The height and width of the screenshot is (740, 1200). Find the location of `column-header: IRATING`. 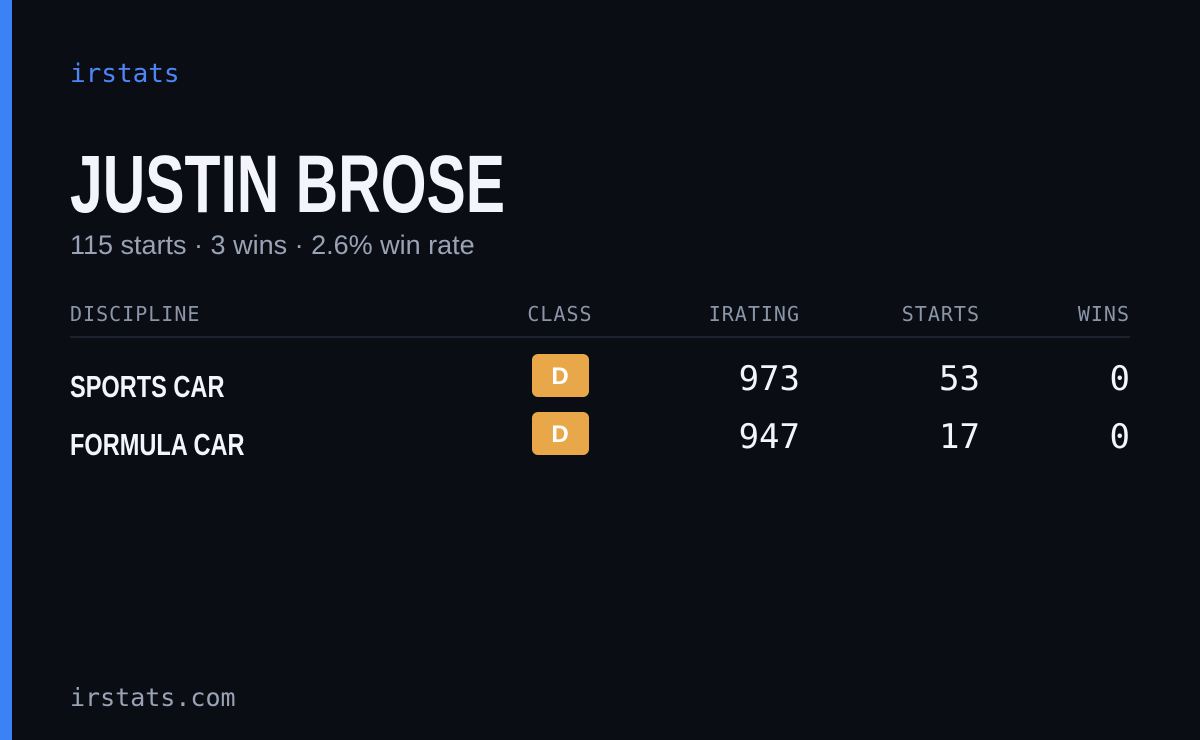

column-header: IRATING is located at coordinates (754, 314).